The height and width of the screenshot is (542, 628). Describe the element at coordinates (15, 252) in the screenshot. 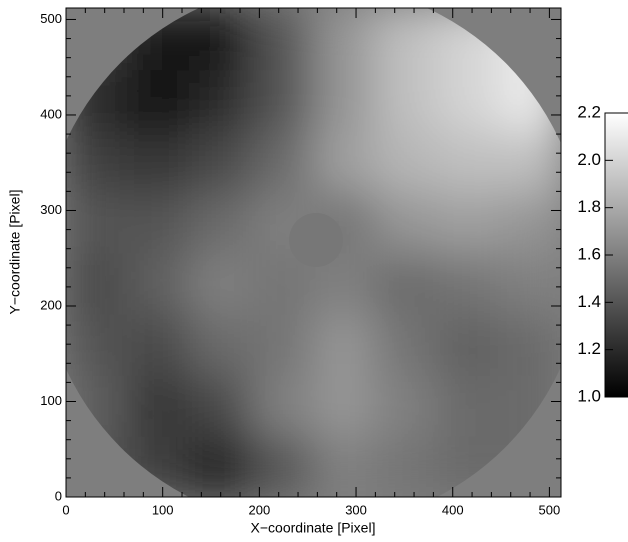

I see `y-axis-label: Y−coordinate [Pixel]` at that location.